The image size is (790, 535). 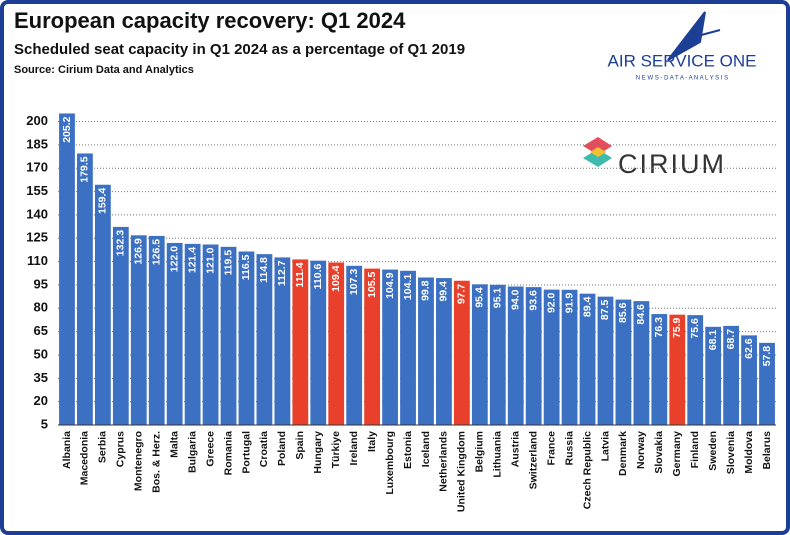 I want to click on value-label: 62.6, so click(x=749, y=348).